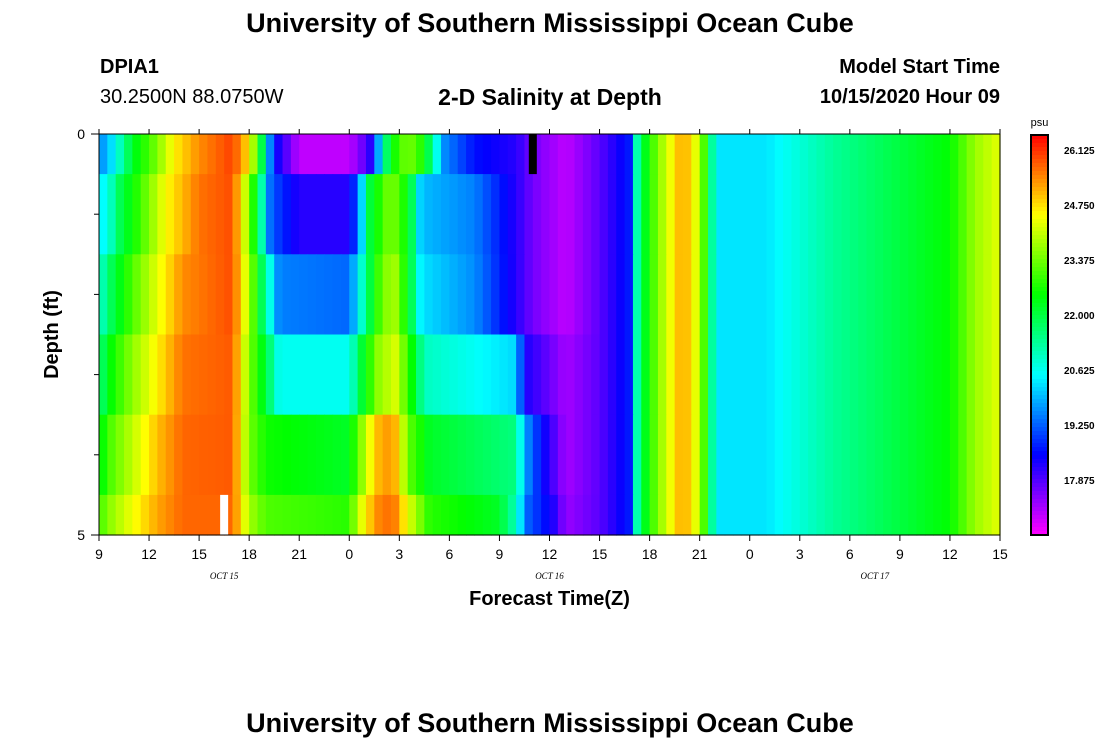 The height and width of the screenshot is (750, 1100). I want to click on x-date-label: OCT 16, so click(549, 576).